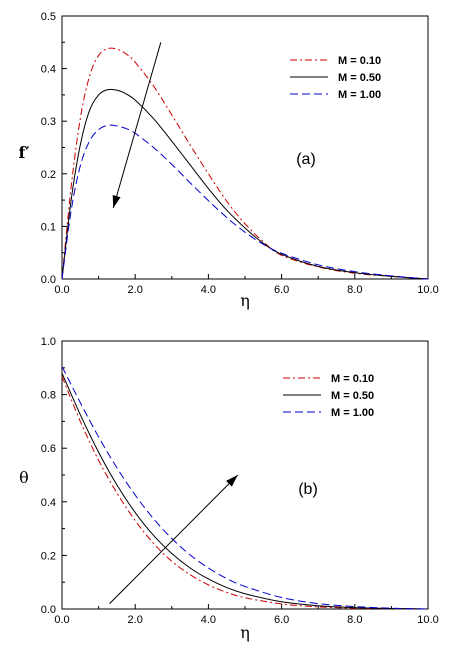  Describe the element at coordinates (306, 159) in the screenshot. I see `panel-label-a: (a)` at that location.